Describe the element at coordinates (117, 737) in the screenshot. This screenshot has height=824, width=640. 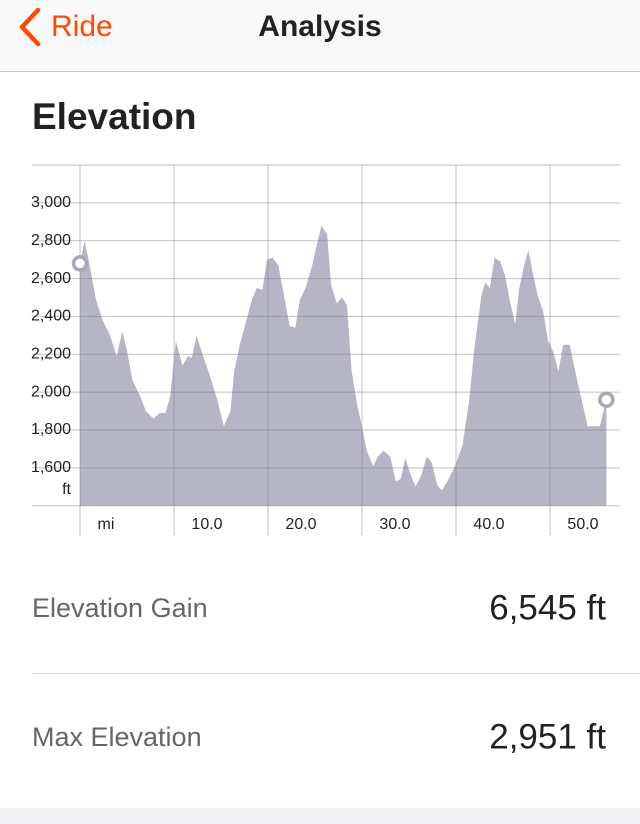
I see `stat-label: Max Elevation` at that location.